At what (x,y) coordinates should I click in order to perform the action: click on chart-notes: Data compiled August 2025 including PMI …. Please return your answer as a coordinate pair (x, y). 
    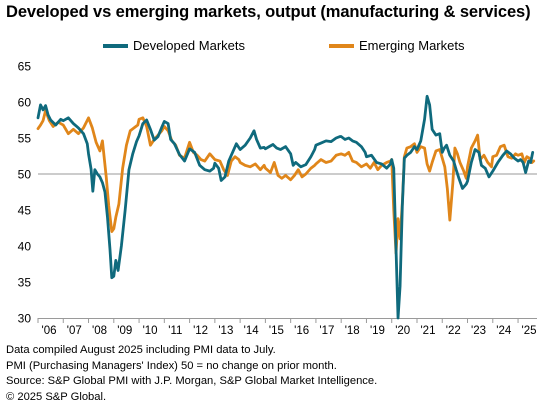
    Looking at the image, I should click on (191, 374).